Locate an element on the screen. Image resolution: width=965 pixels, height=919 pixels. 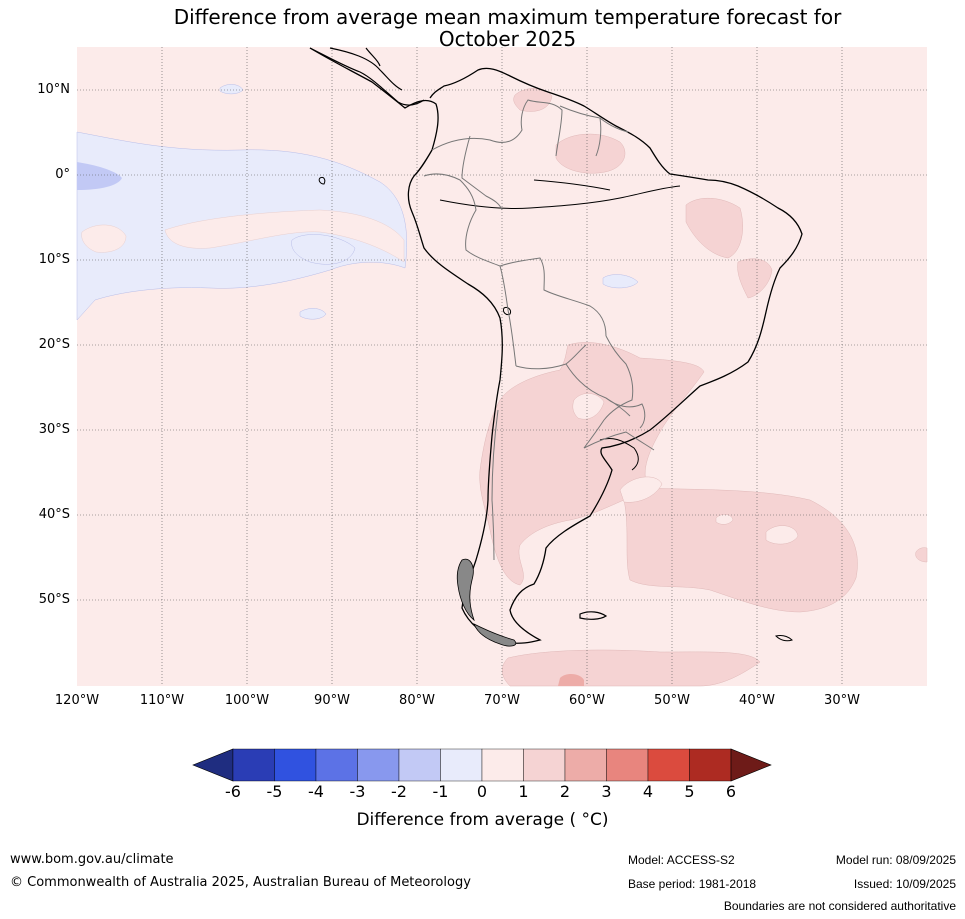
colorbar-tick-label: -5 is located at coordinates (274, 791).